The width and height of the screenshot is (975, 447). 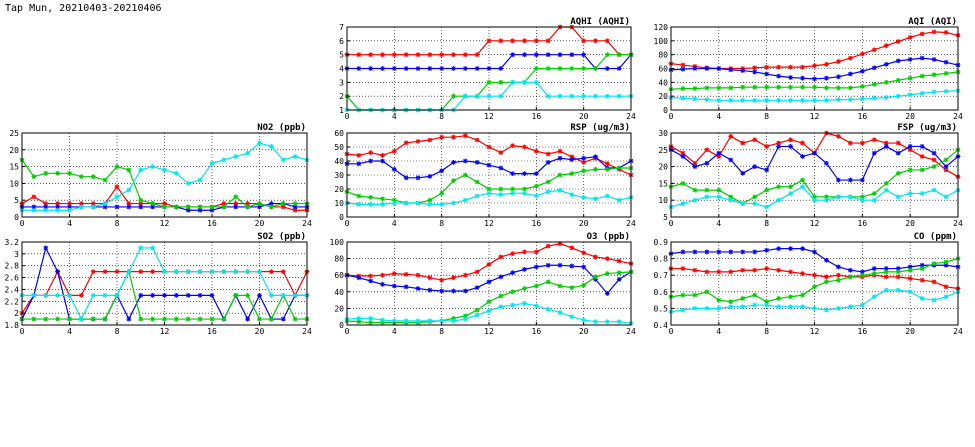 What do you see at coordinates (661, 41) in the screenshot?
I see `y-tick-label: 100` at bounding box center [661, 41].